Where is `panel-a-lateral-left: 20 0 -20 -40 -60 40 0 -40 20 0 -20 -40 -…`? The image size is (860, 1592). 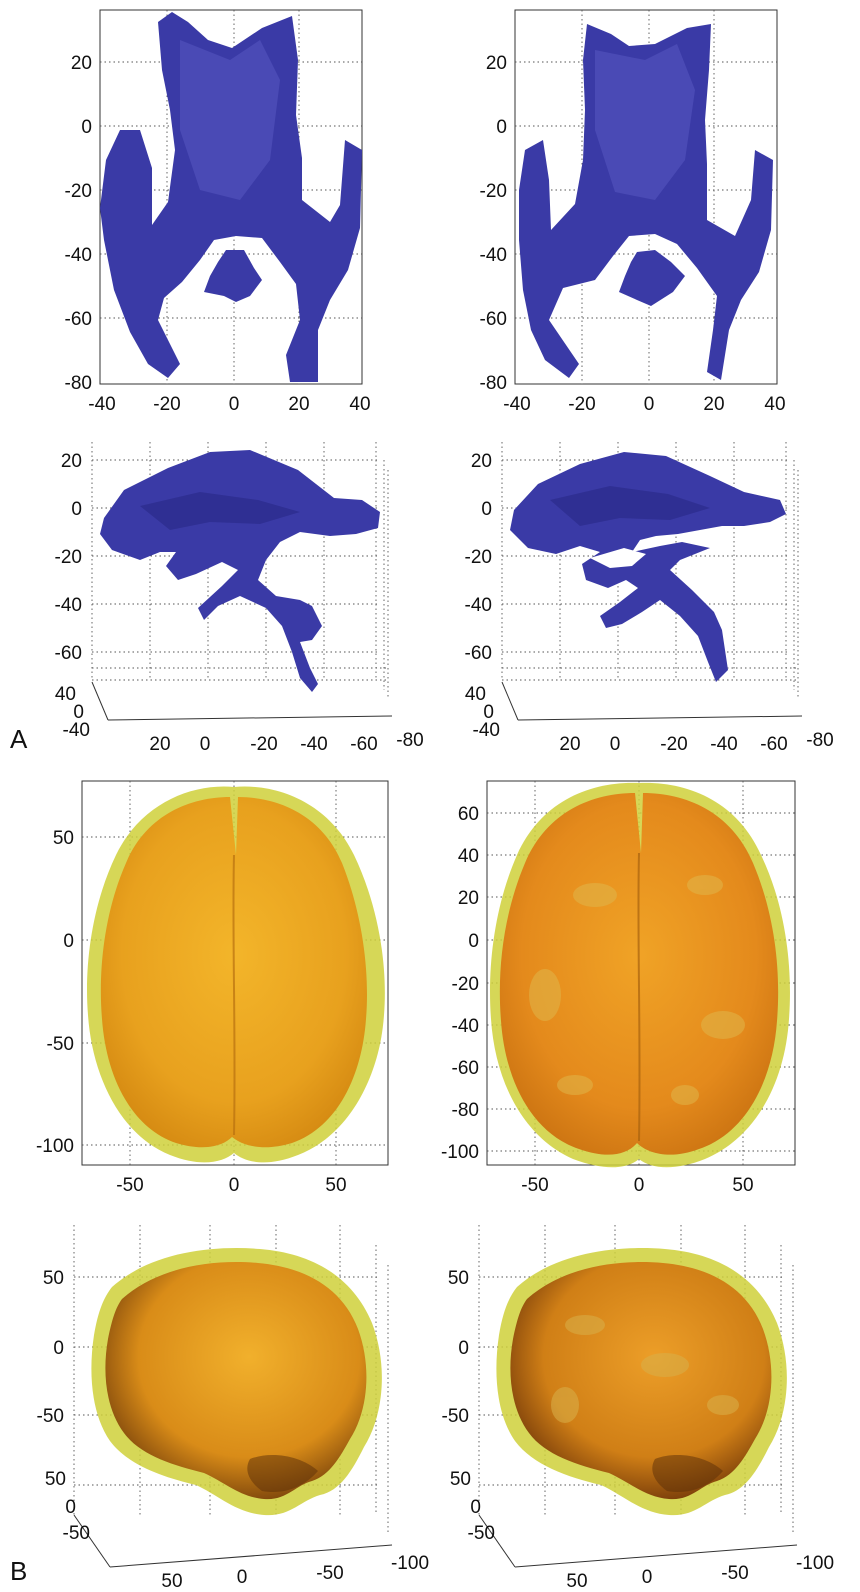
panel-a-lateral-left: 20 0 -20 -40 -60 40 0 -40 20 0 -20 -40 -… is located at coordinates (215, 595).